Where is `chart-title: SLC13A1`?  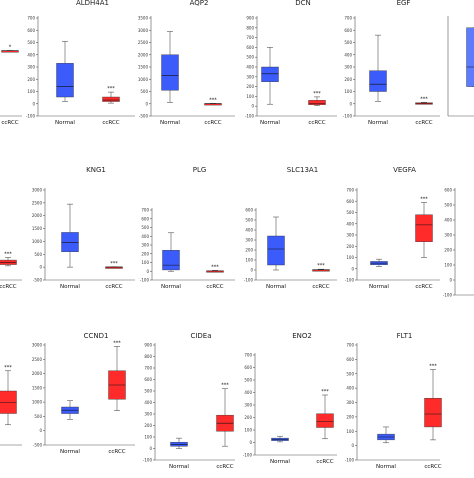 chart-title: SLC13A1 is located at coordinates (302, 170).